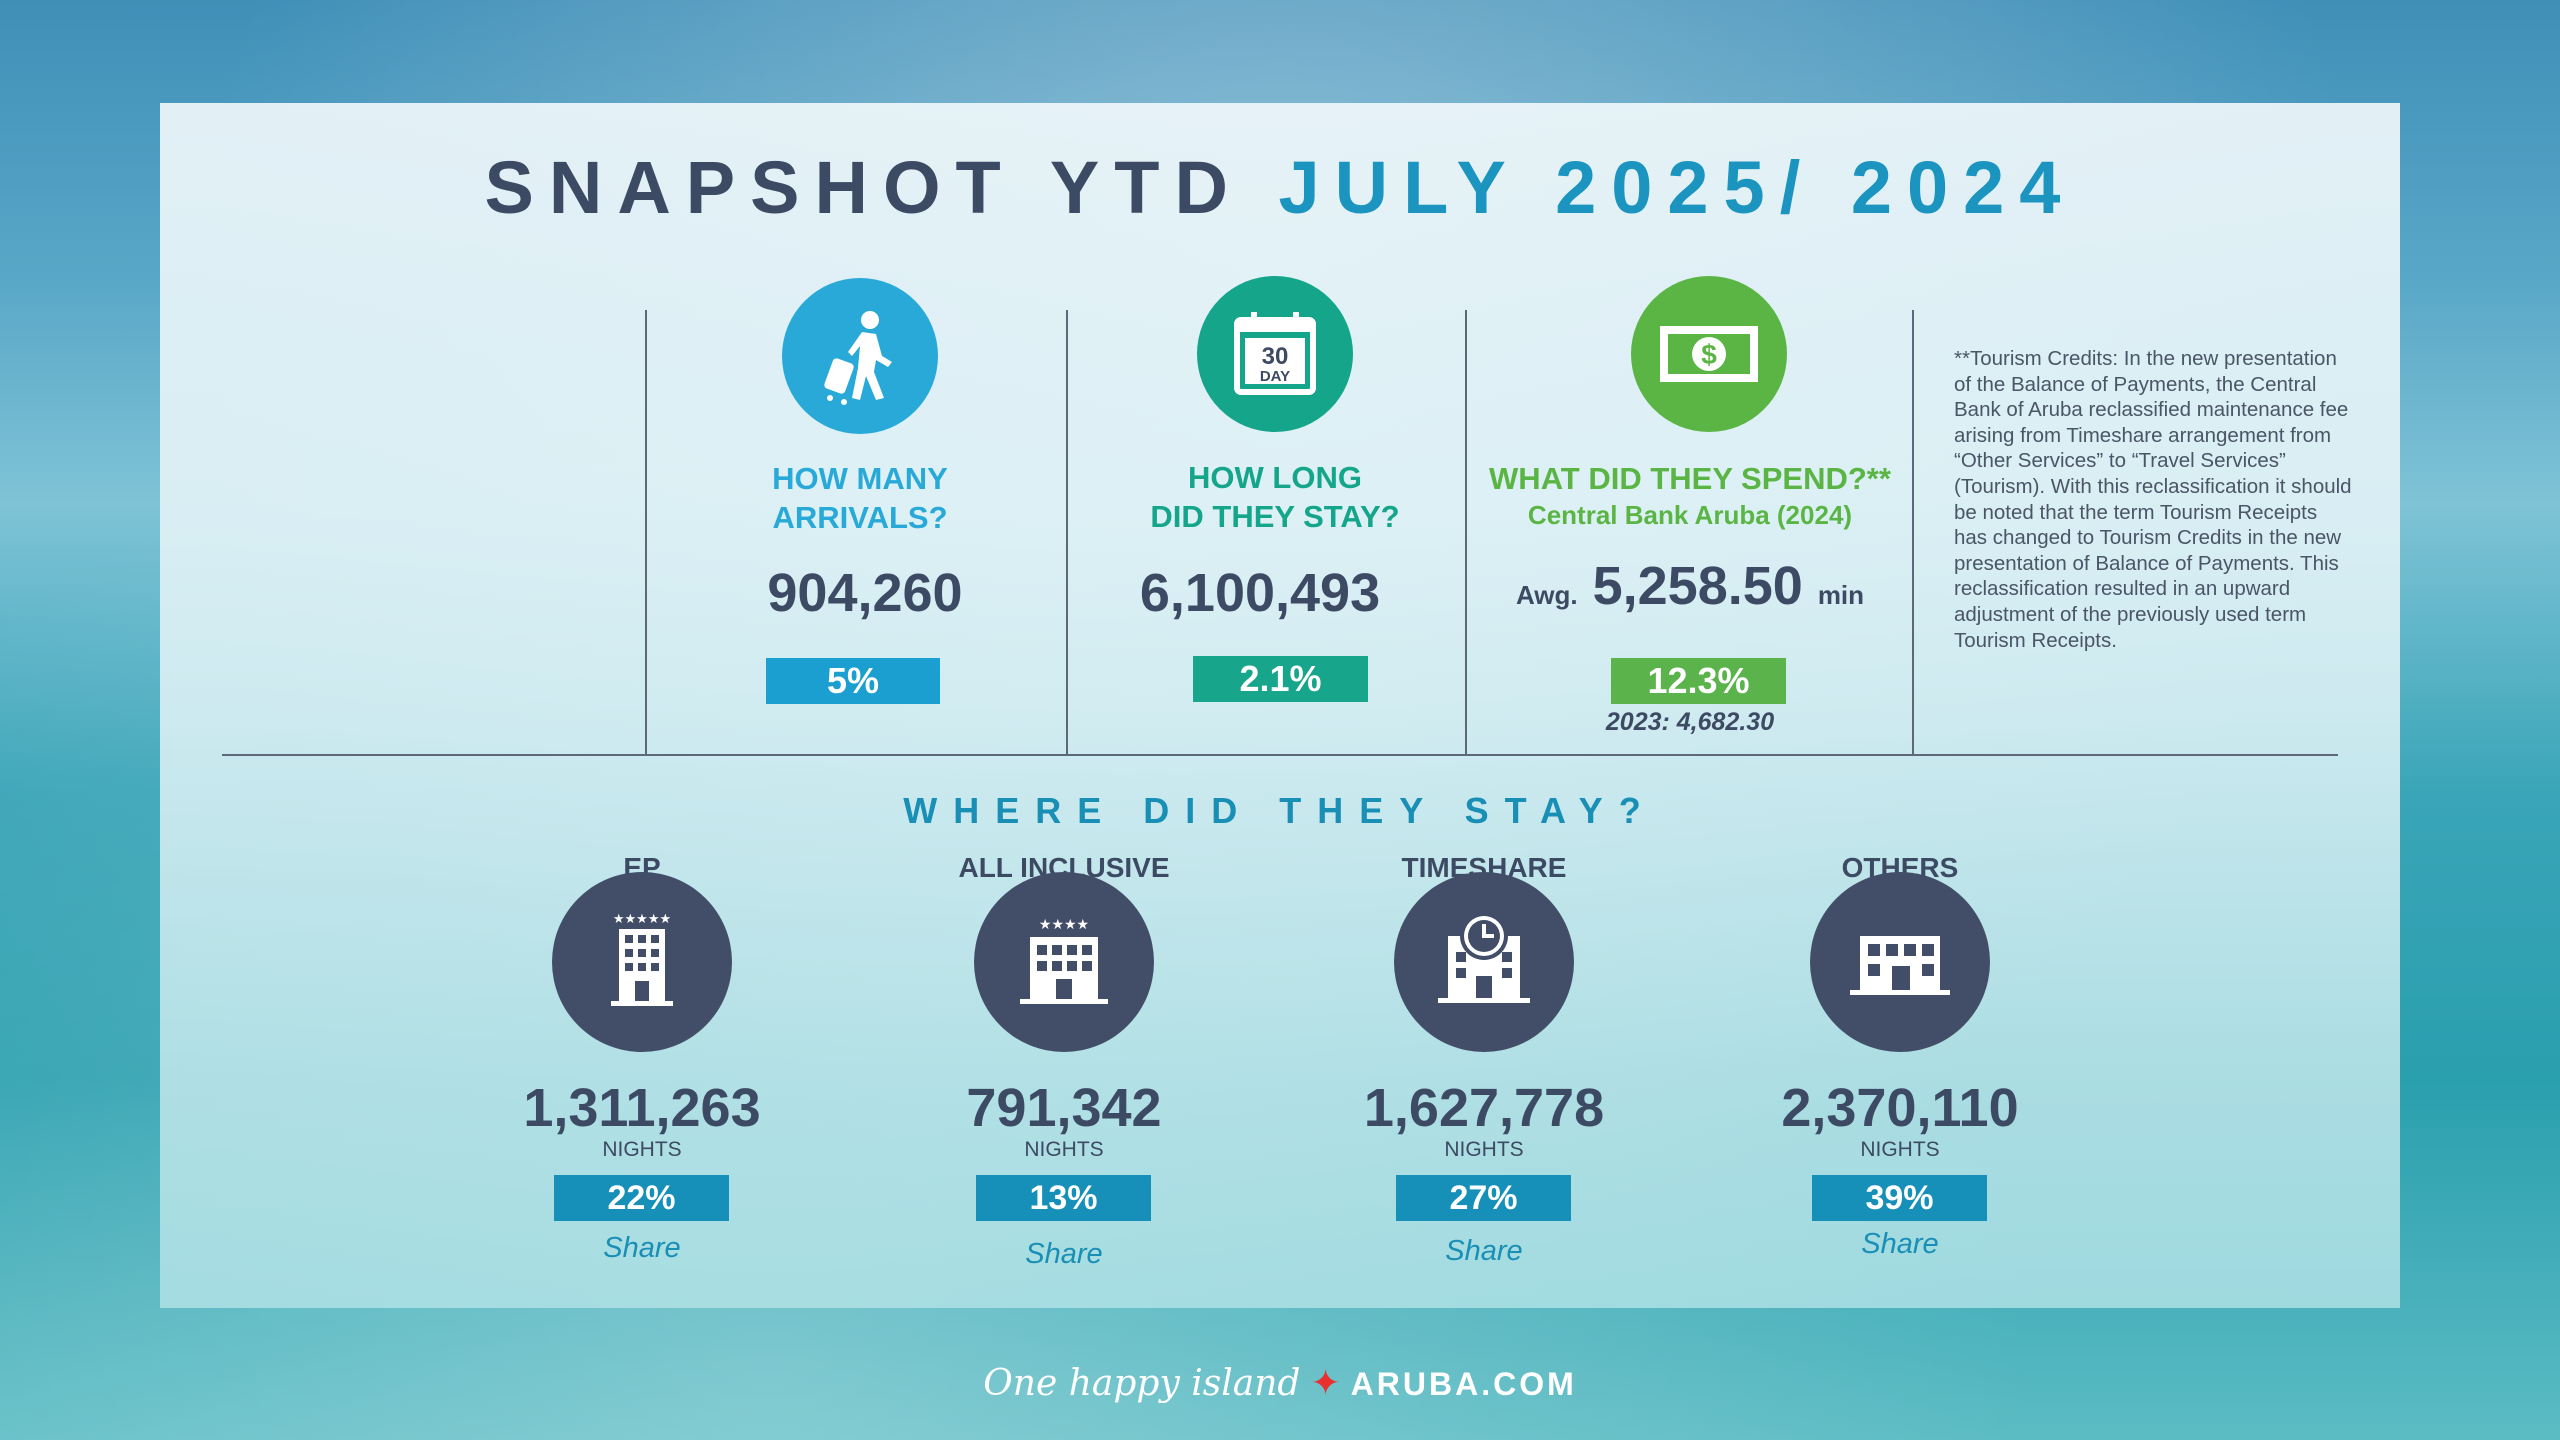 The height and width of the screenshot is (1440, 2560). Describe the element at coordinates (1063, 1198) in the screenshot. I see `share-badge: 13%` at that location.